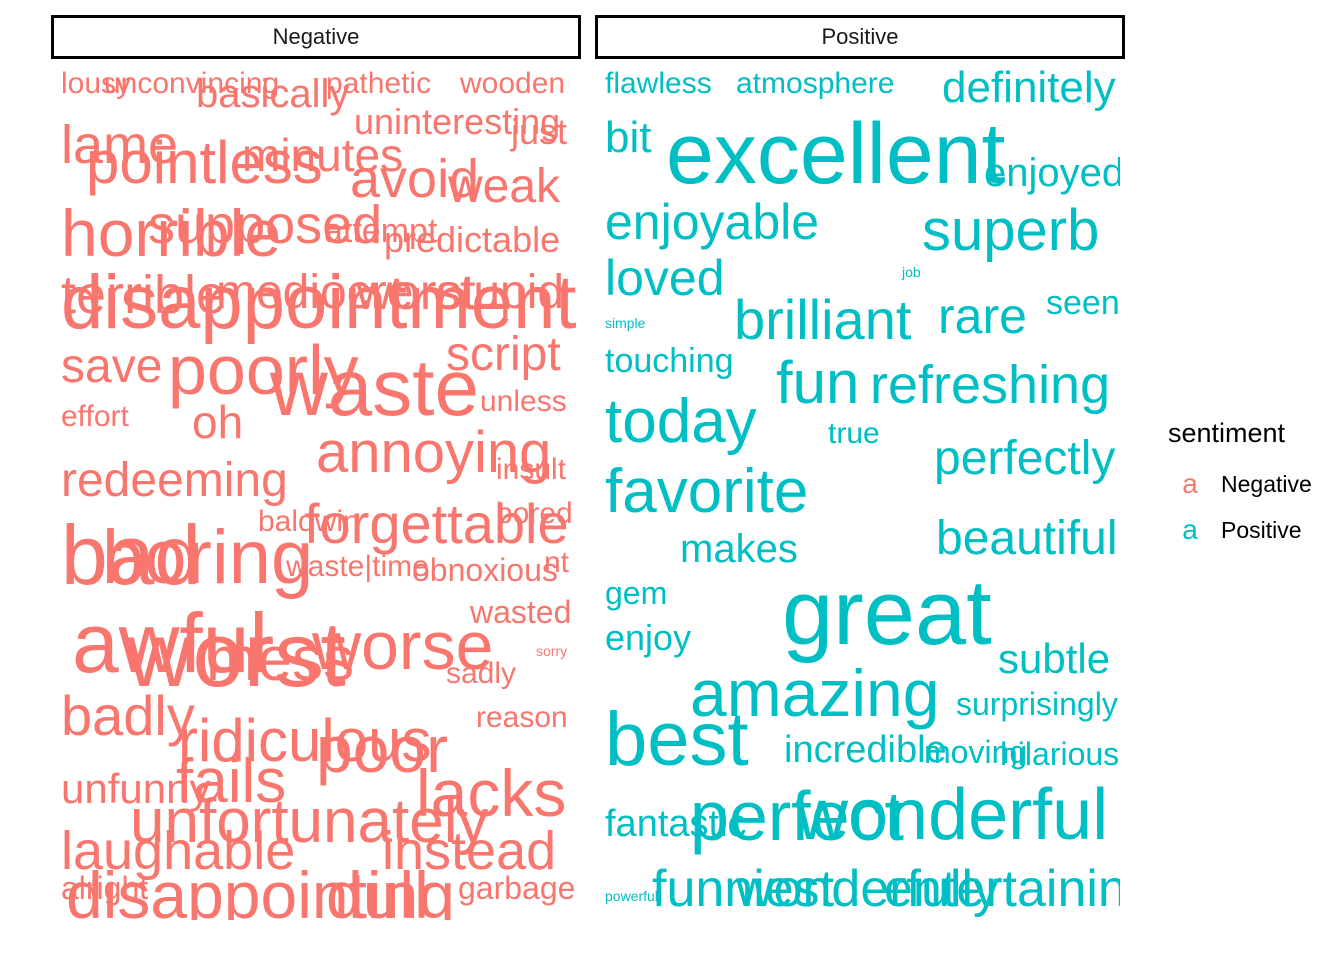 This screenshot has width=1344, height=960. I want to click on word-negative-mess: mess, so click(280, 660).